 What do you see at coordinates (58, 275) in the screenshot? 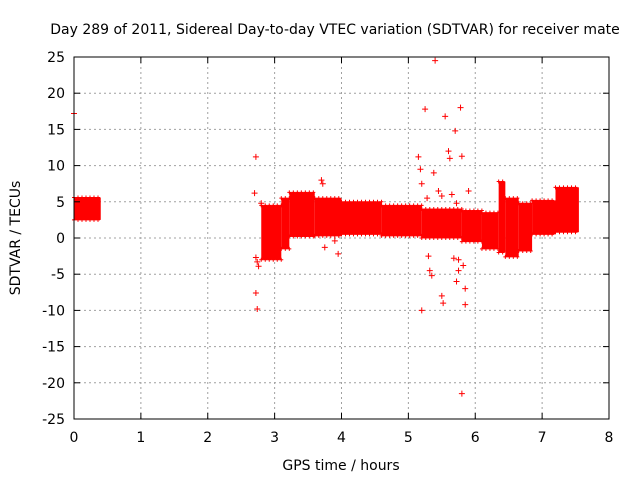
I see `y-tick-label: -5` at bounding box center [58, 275].